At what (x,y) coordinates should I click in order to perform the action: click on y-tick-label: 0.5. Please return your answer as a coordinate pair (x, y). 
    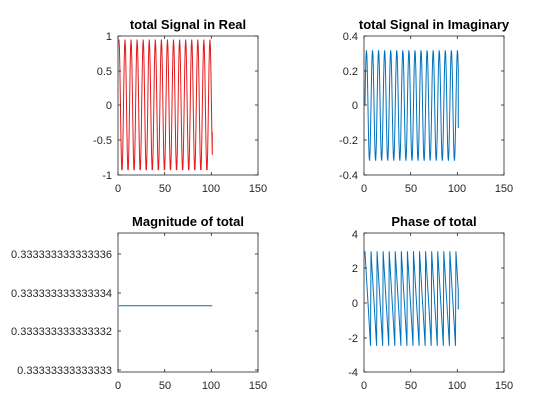
    Looking at the image, I should click on (104, 72).